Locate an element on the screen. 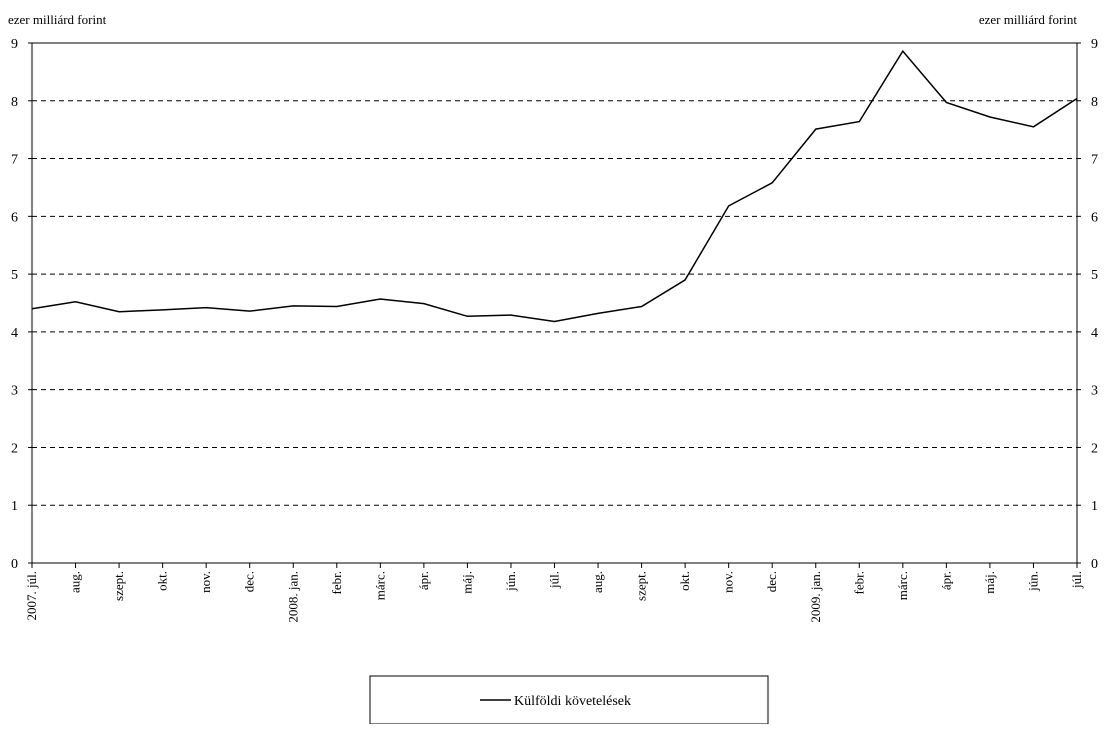 Image resolution: width=1107 pixels, height=729 pixels. y-tick-label-right: 8 is located at coordinates (1094, 102).